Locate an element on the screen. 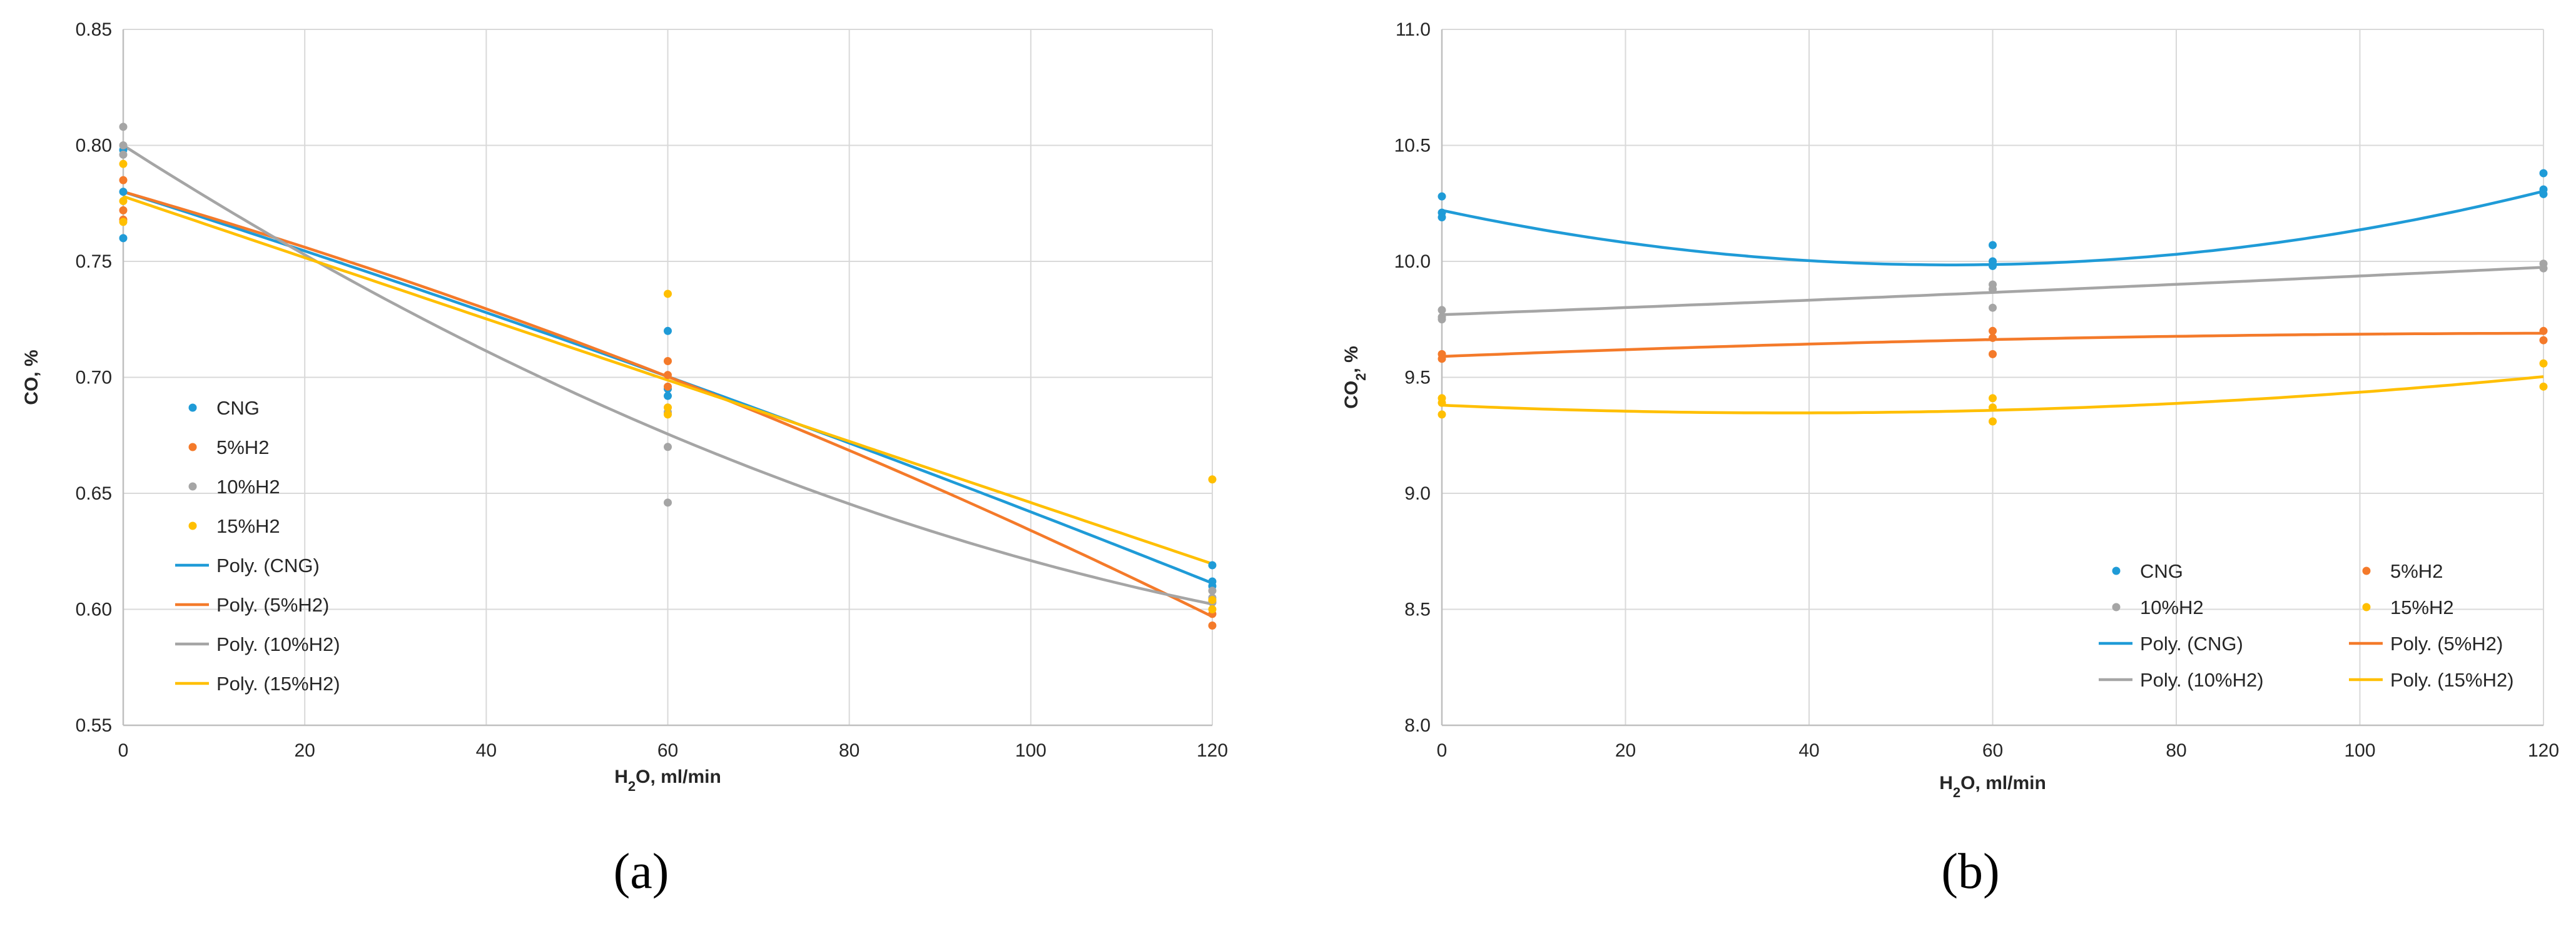 This screenshot has height=936, width=2576. y-tick-label: 0.65 is located at coordinates (94, 493).